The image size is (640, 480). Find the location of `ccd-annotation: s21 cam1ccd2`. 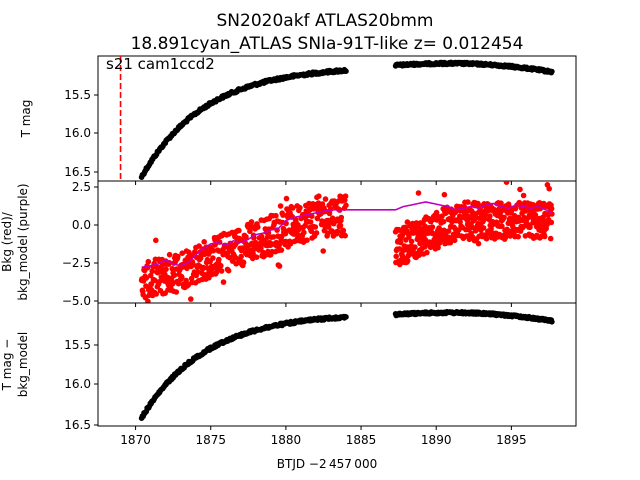

ccd-annotation: s21 cam1ccd2 is located at coordinates (160, 64).